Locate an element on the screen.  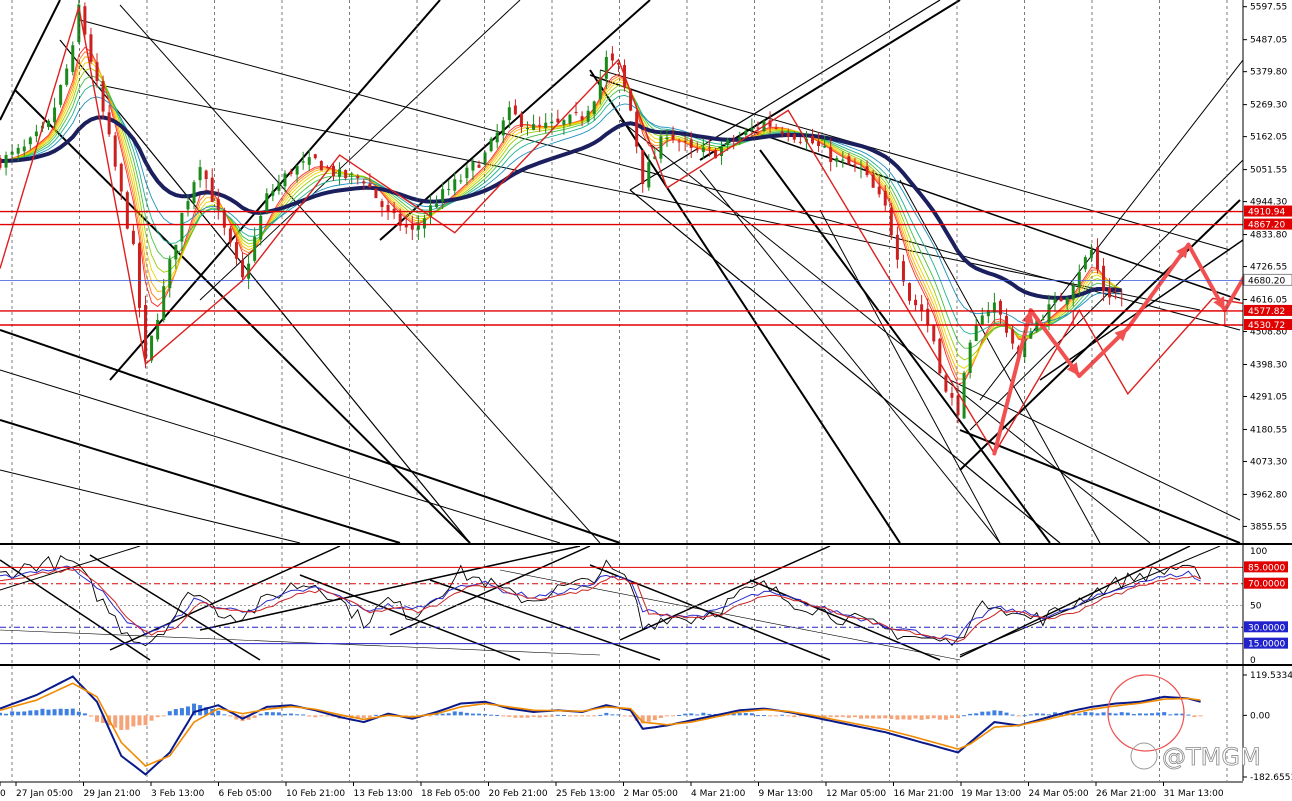
price-tick-label: 3855.55 is located at coordinates (1268, 527).